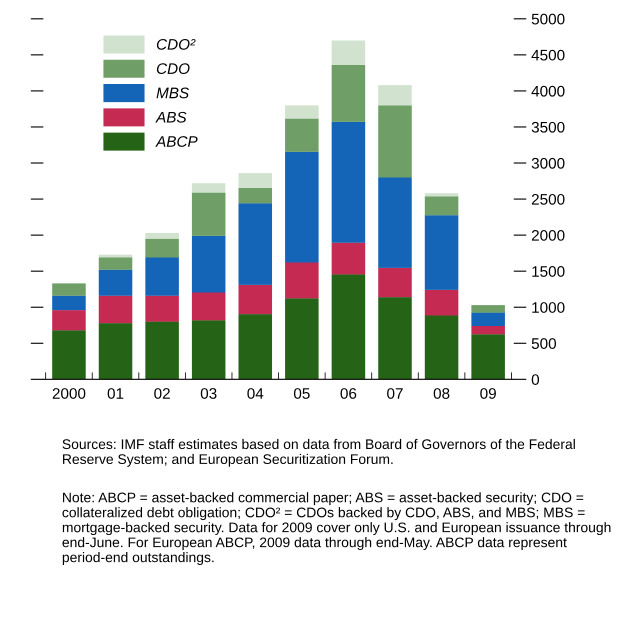  What do you see at coordinates (176, 141) in the screenshot?
I see `legend-label: ABCP` at bounding box center [176, 141].